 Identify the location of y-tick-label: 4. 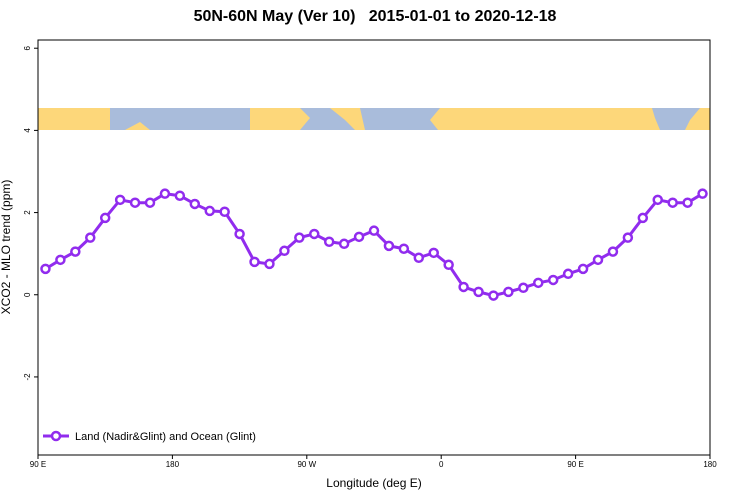
(27, 130).